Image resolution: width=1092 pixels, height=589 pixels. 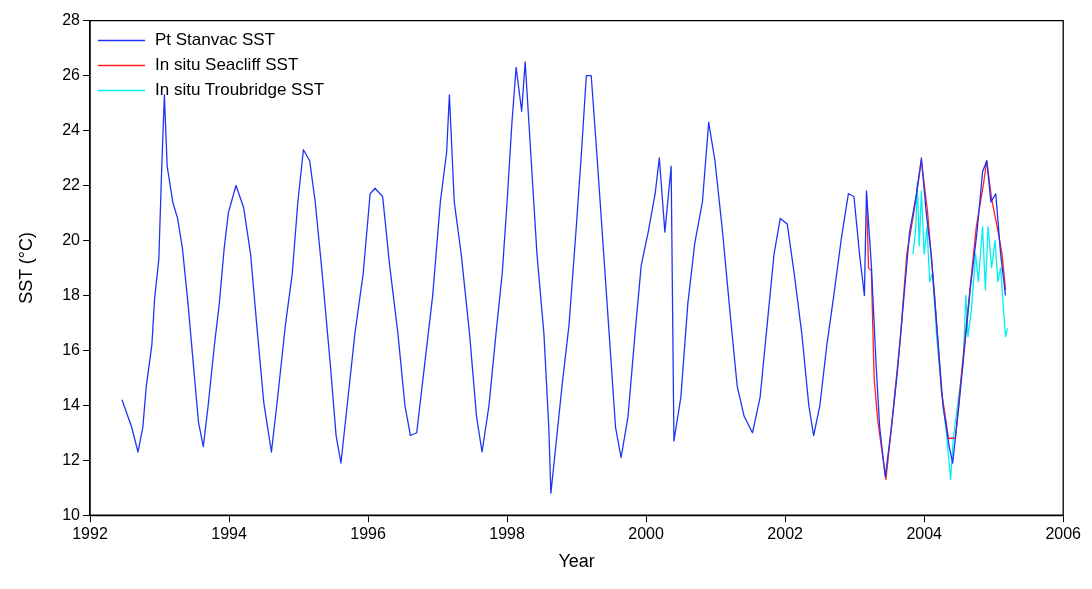 What do you see at coordinates (90, 534) in the screenshot?
I see `x-tick-label: 1992` at bounding box center [90, 534].